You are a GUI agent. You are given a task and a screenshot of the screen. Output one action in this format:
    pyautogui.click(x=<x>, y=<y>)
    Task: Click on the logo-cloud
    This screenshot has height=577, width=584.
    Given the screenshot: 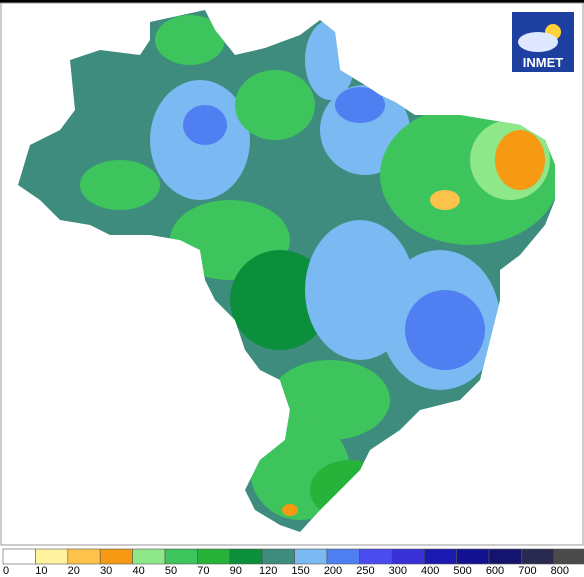 What is the action you would take?
    pyautogui.click(x=538, y=42)
    